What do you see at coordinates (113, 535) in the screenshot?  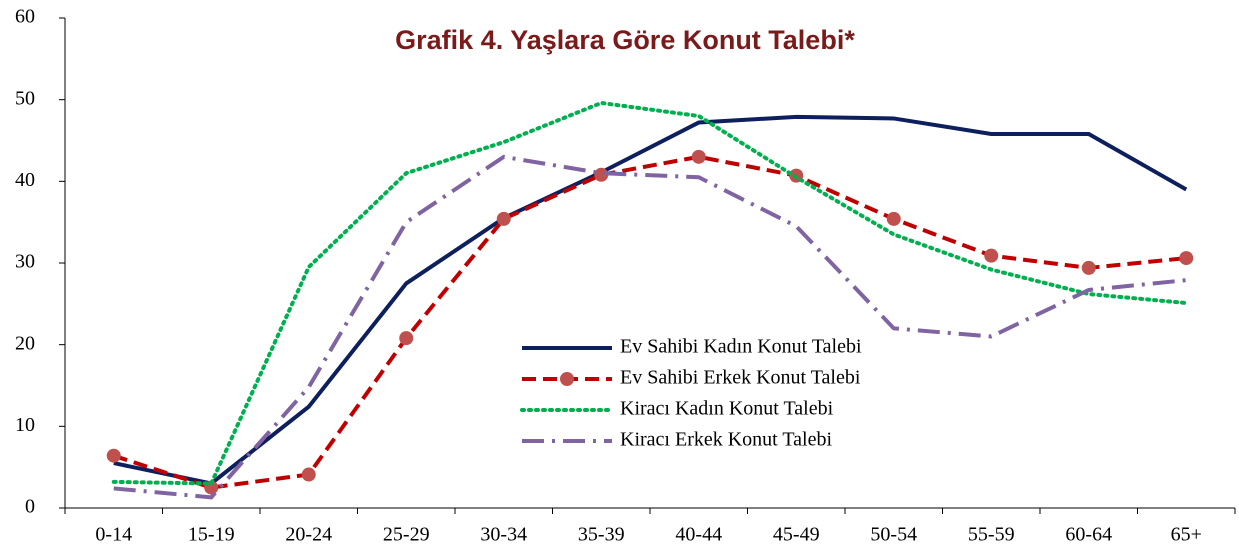 I see `x-tick-label: 0-14` at bounding box center [113, 535].